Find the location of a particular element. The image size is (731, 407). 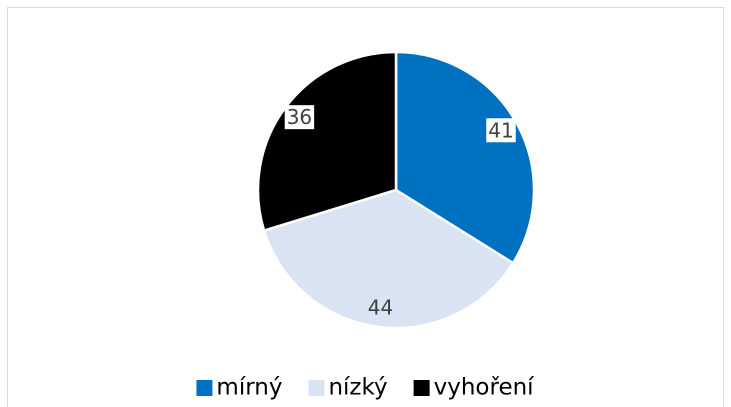

data-label: 36 is located at coordinates (299, 117).